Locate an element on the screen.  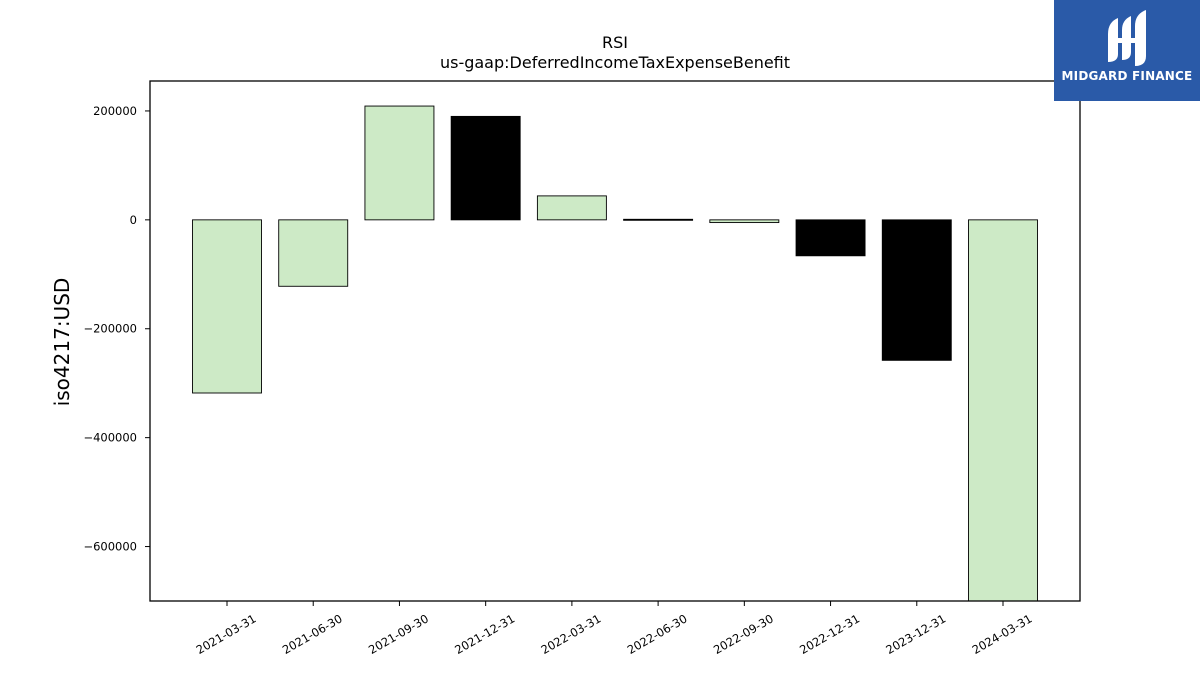
x-tick-label: 2024-03-31 is located at coordinates (1002, 634).